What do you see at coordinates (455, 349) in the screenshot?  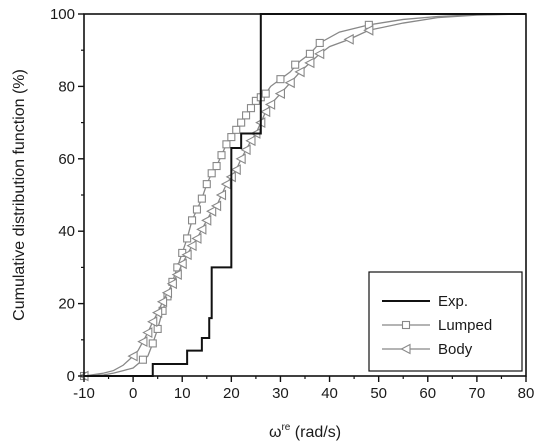 I see `legend-label-body: Body` at bounding box center [455, 349].